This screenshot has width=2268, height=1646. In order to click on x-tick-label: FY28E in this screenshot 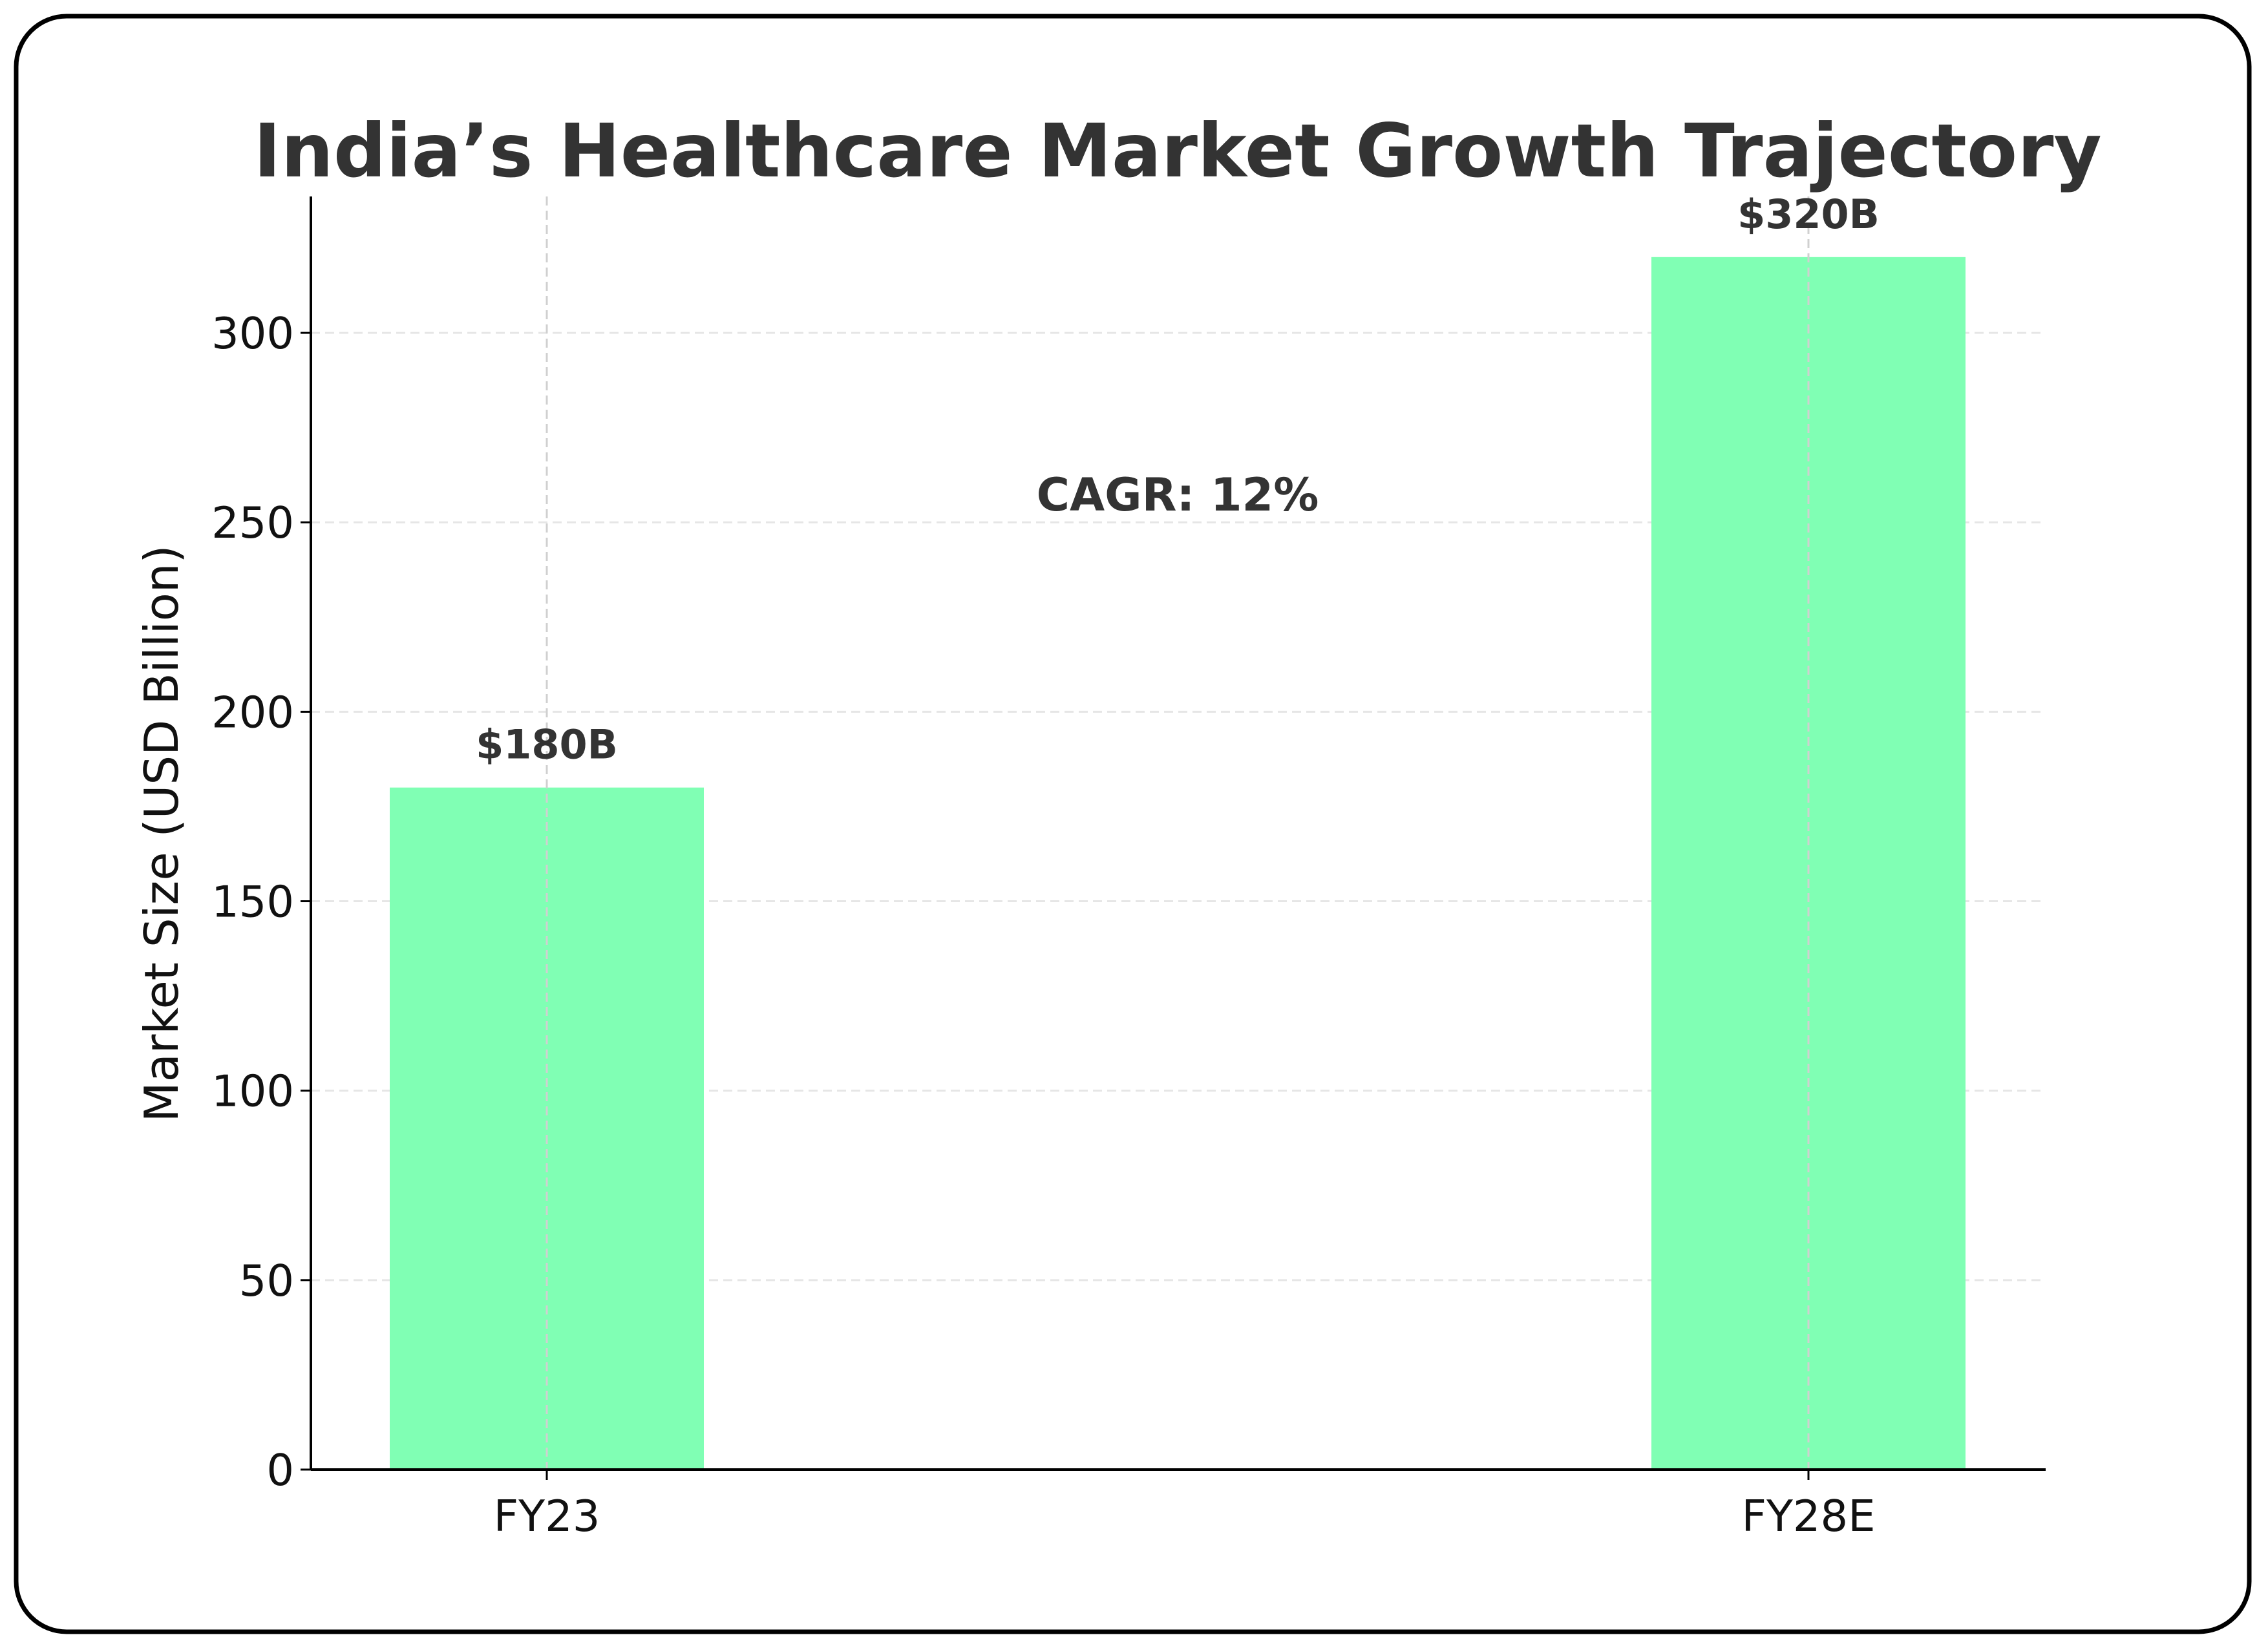, I will do `click(1808, 1516)`.